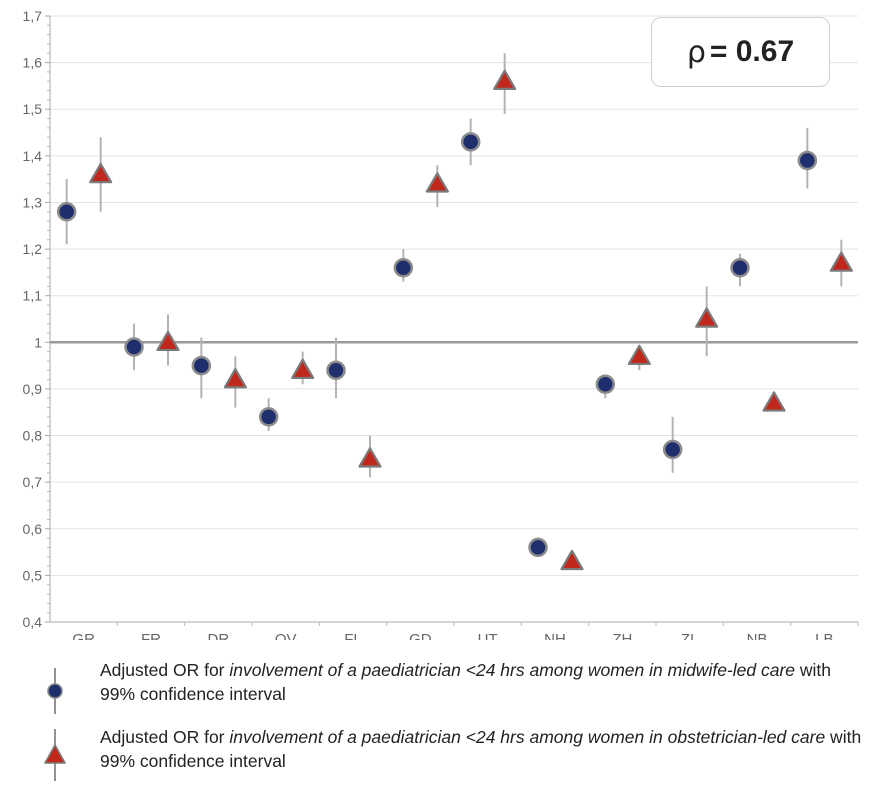 The height and width of the screenshot is (796, 872). I want to click on point-circle-dr, so click(201, 365).